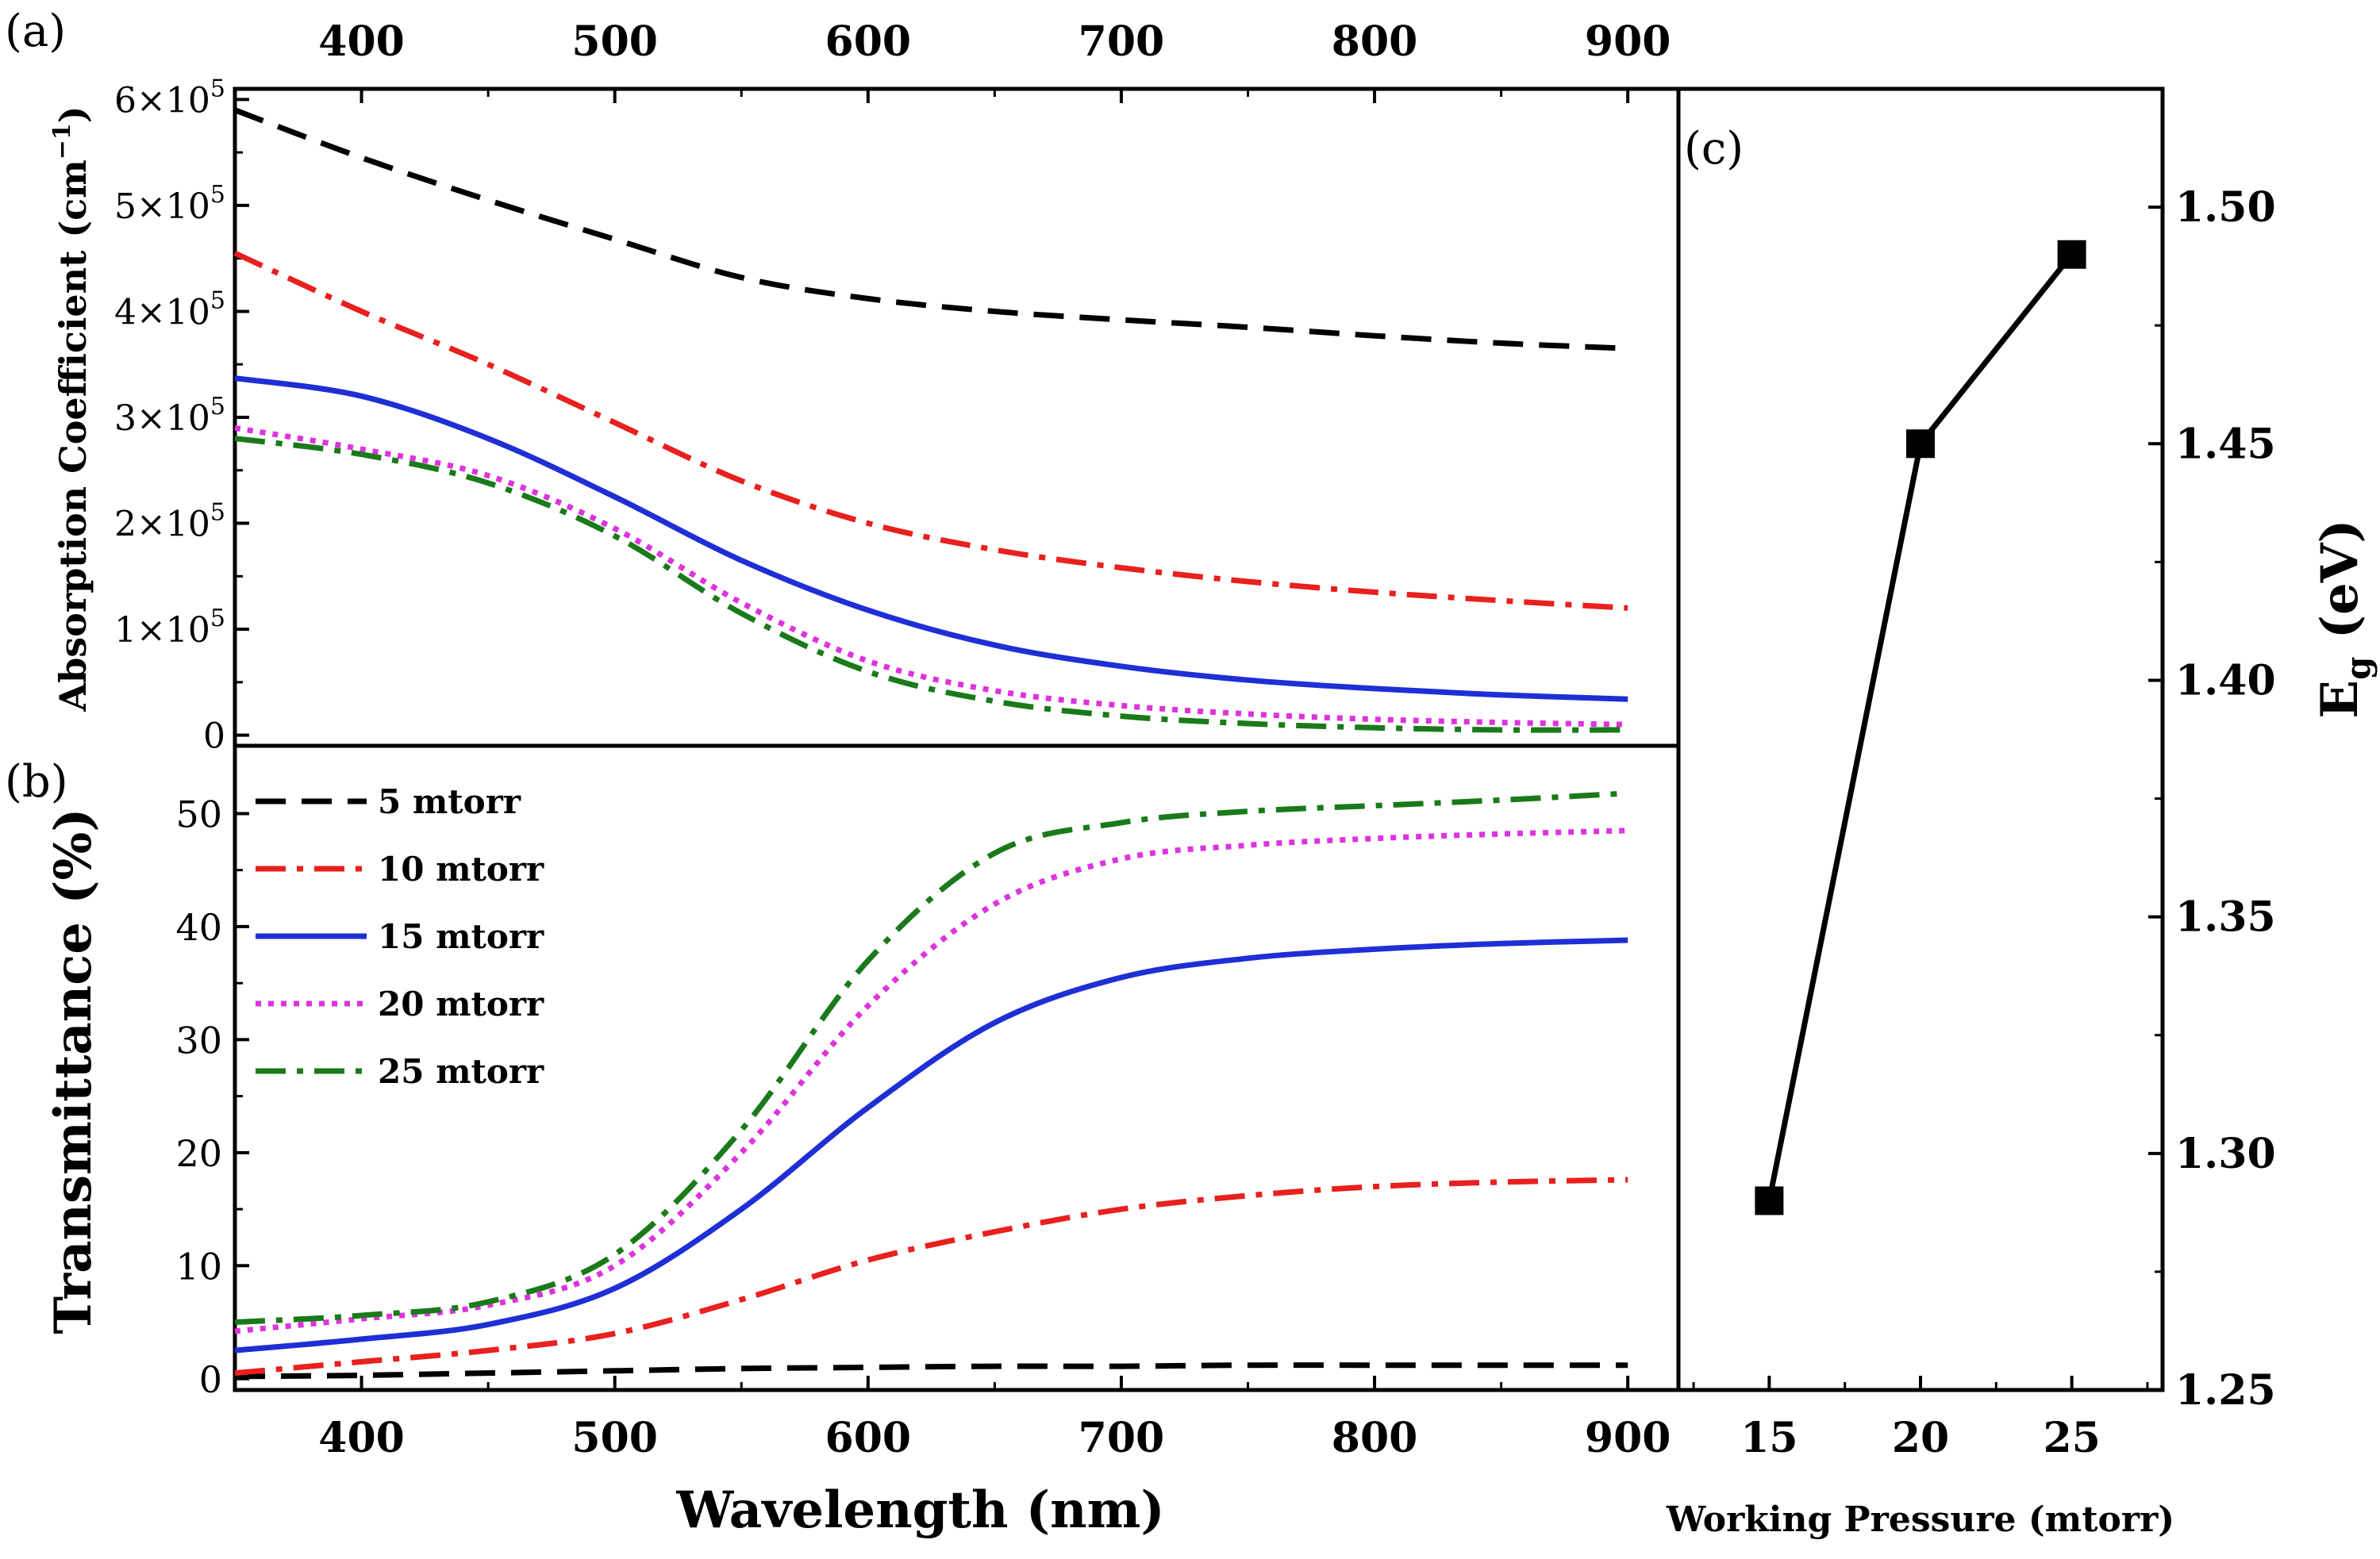  What do you see at coordinates (1714, 149) in the screenshot?
I see `panel-c-label: (c)` at bounding box center [1714, 149].